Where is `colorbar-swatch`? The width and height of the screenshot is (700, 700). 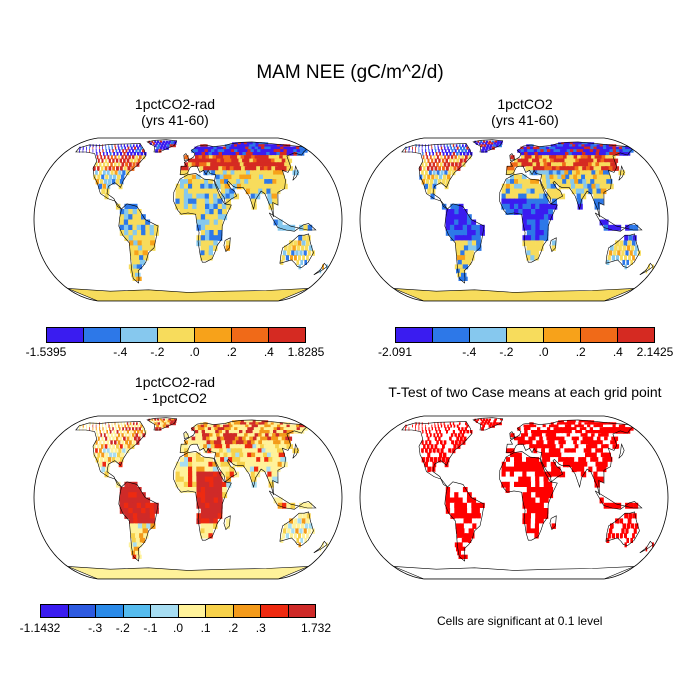
colorbar-swatch is located at coordinates (525, 335).